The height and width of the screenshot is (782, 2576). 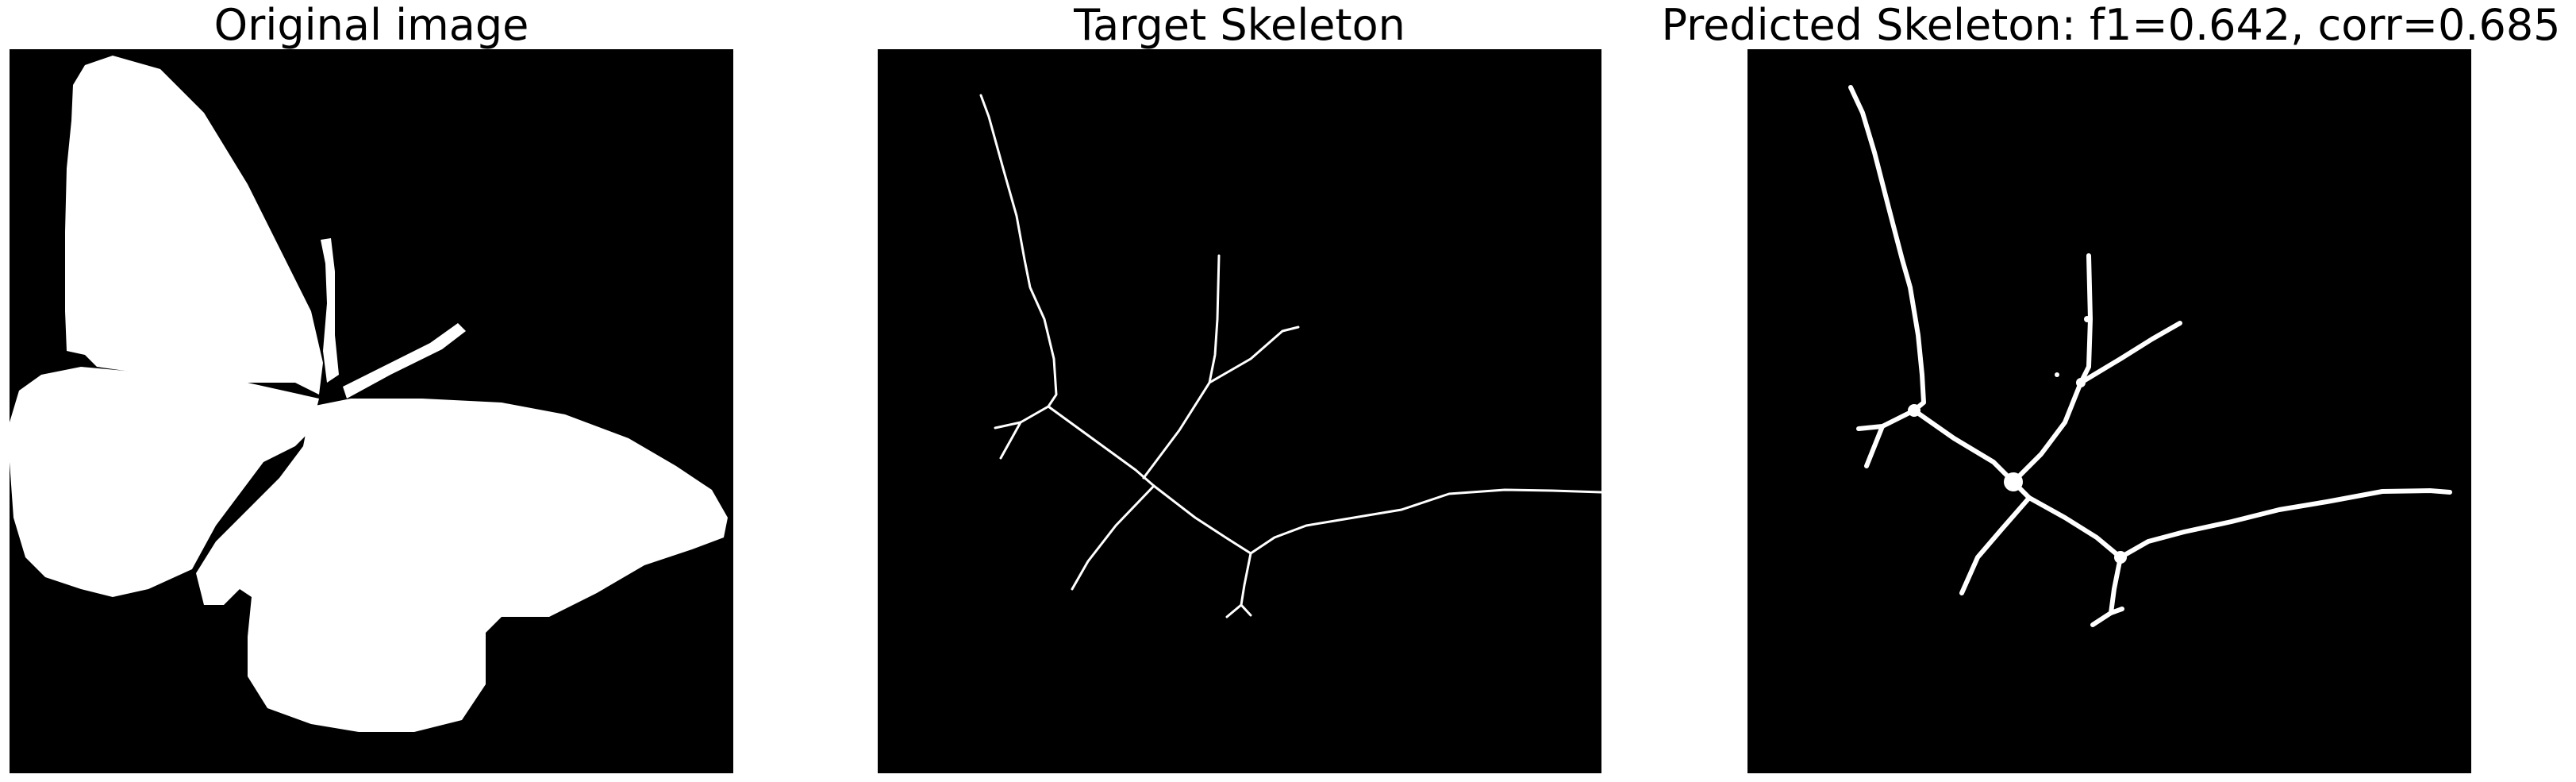 I want to click on predicted-fork-left, so click(x=1887, y=438).